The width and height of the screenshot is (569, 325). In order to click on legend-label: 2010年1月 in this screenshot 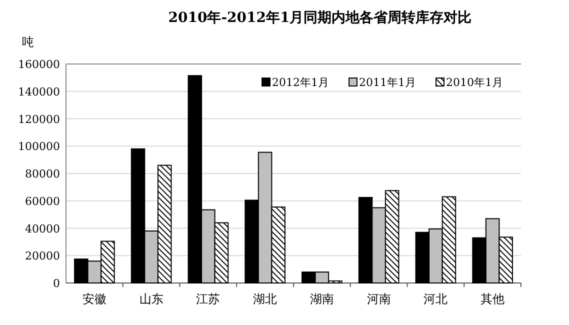, I will do `click(474, 82)`.